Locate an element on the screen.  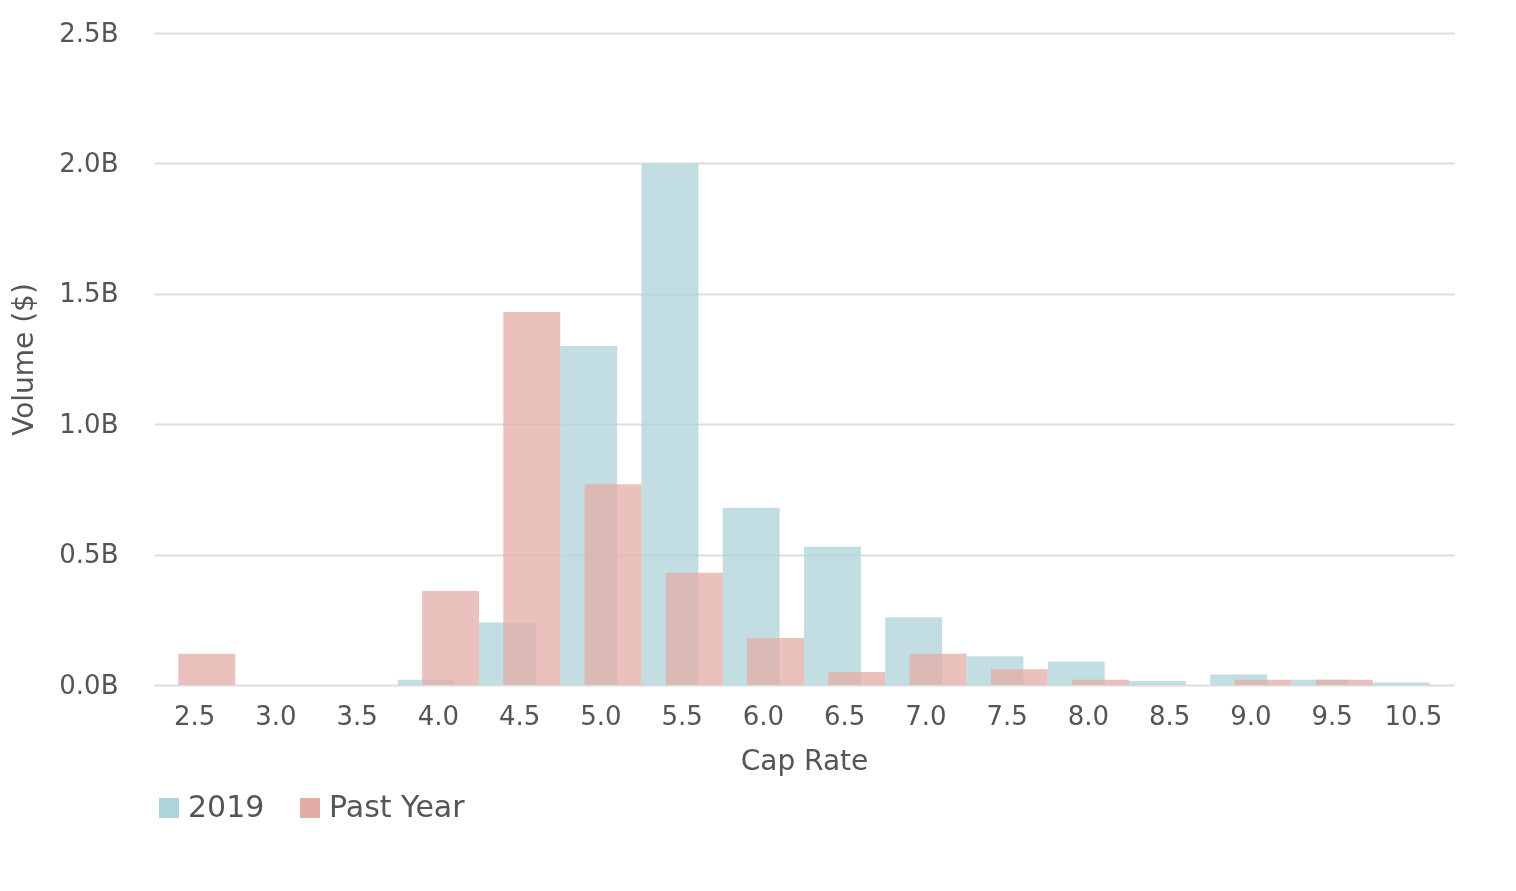
y-tick-label: 1.5B is located at coordinates (89, 293).